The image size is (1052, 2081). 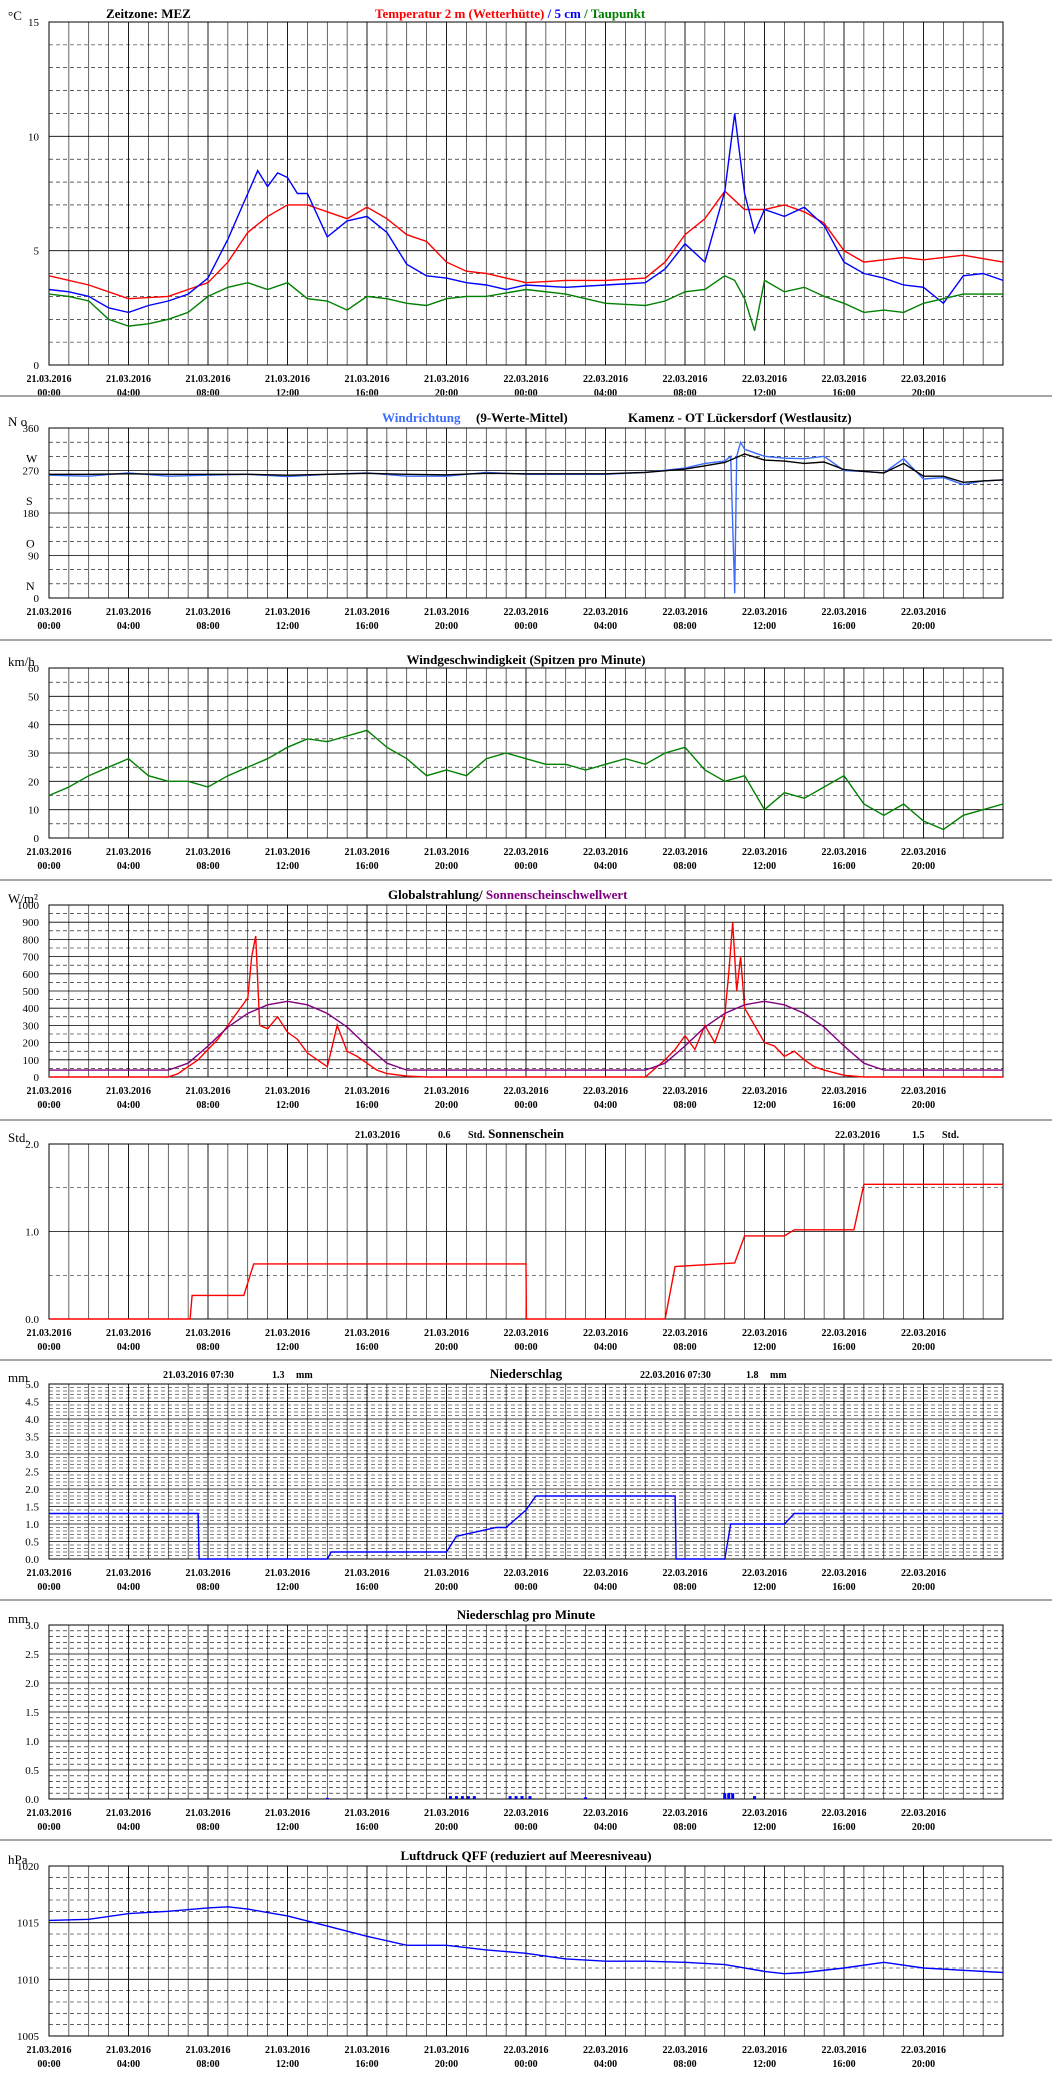 What do you see at coordinates (28, 1867) in the screenshot?
I see `y-tick-label: 1020` at bounding box center [28, 1867].